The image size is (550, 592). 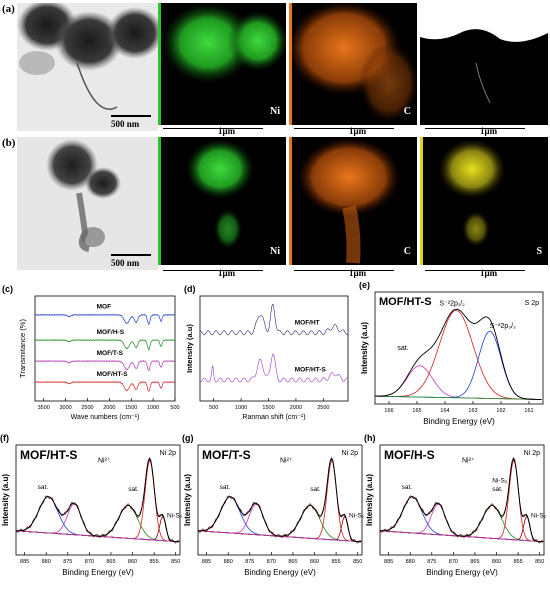 What do you see at coordinates (503, 326) in the screenshot?
I see `peak-label: S⁻²2p₃/₂` at bounding box center [503, 326].